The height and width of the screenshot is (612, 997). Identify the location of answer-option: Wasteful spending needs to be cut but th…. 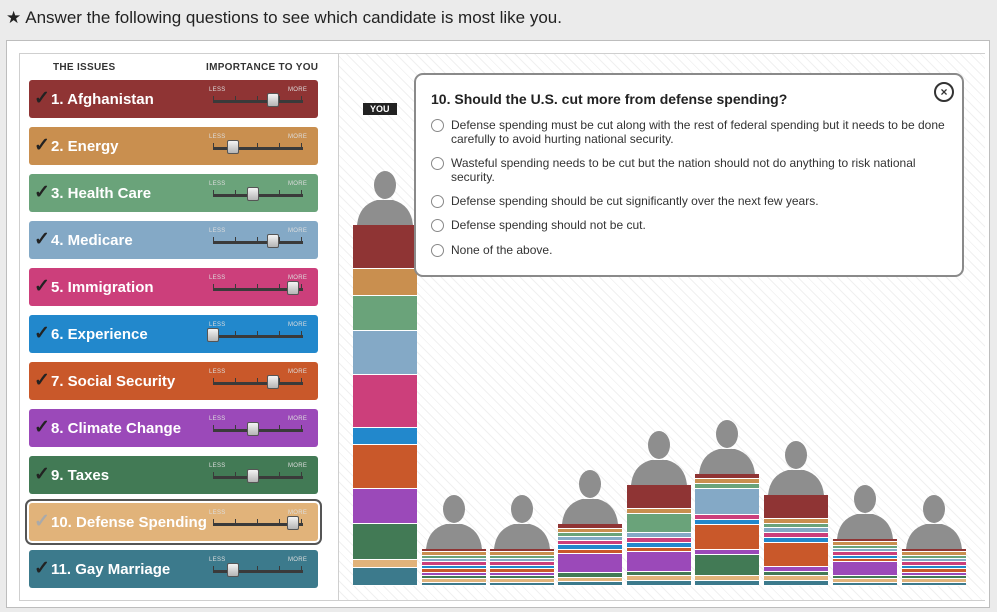
(693, 170).